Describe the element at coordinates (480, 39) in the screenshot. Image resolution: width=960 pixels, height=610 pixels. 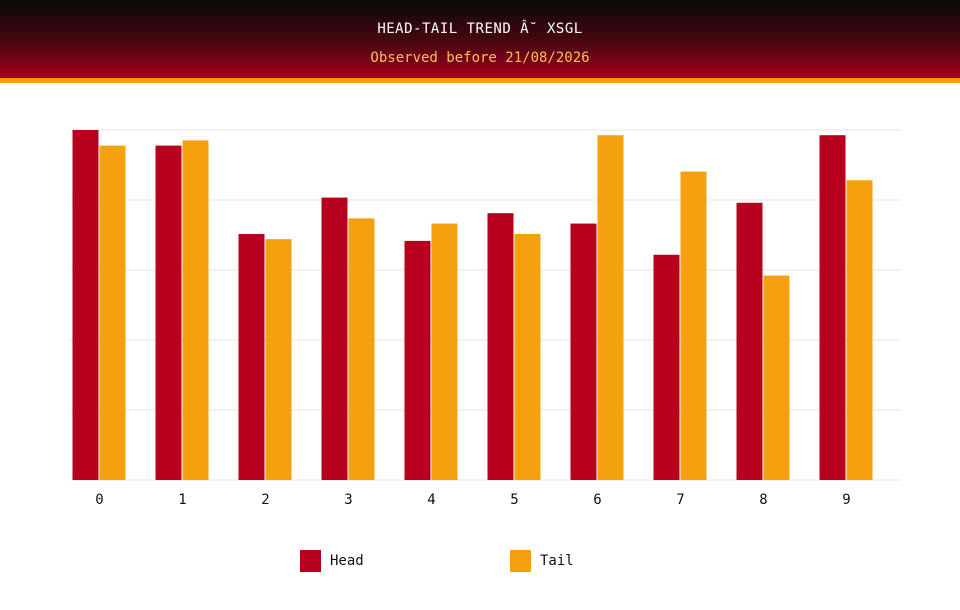
I see `header-band` at that location.